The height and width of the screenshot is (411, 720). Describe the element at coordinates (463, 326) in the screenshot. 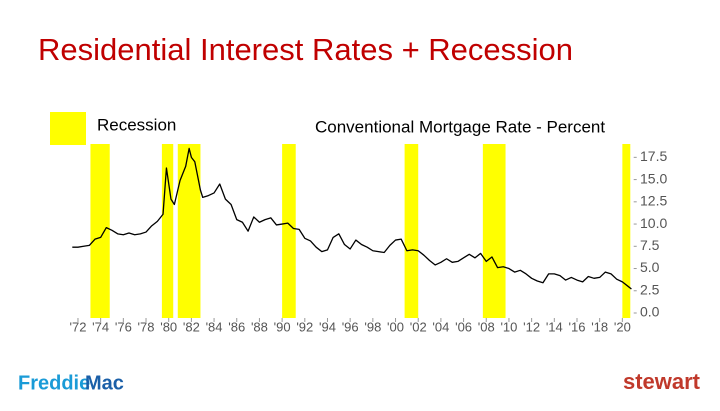

I see `x-tick-label: '06` at that location.